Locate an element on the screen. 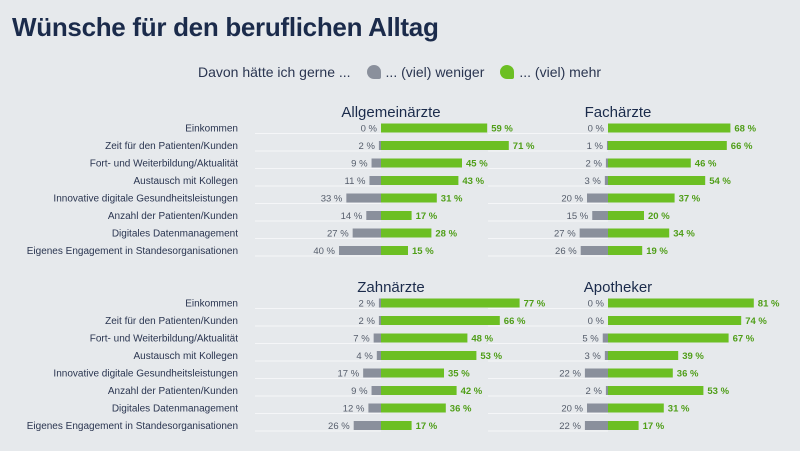 The height and width of the screenshot is (451, 800). value-more-label: 53 % is located at coordinates (718, 391).